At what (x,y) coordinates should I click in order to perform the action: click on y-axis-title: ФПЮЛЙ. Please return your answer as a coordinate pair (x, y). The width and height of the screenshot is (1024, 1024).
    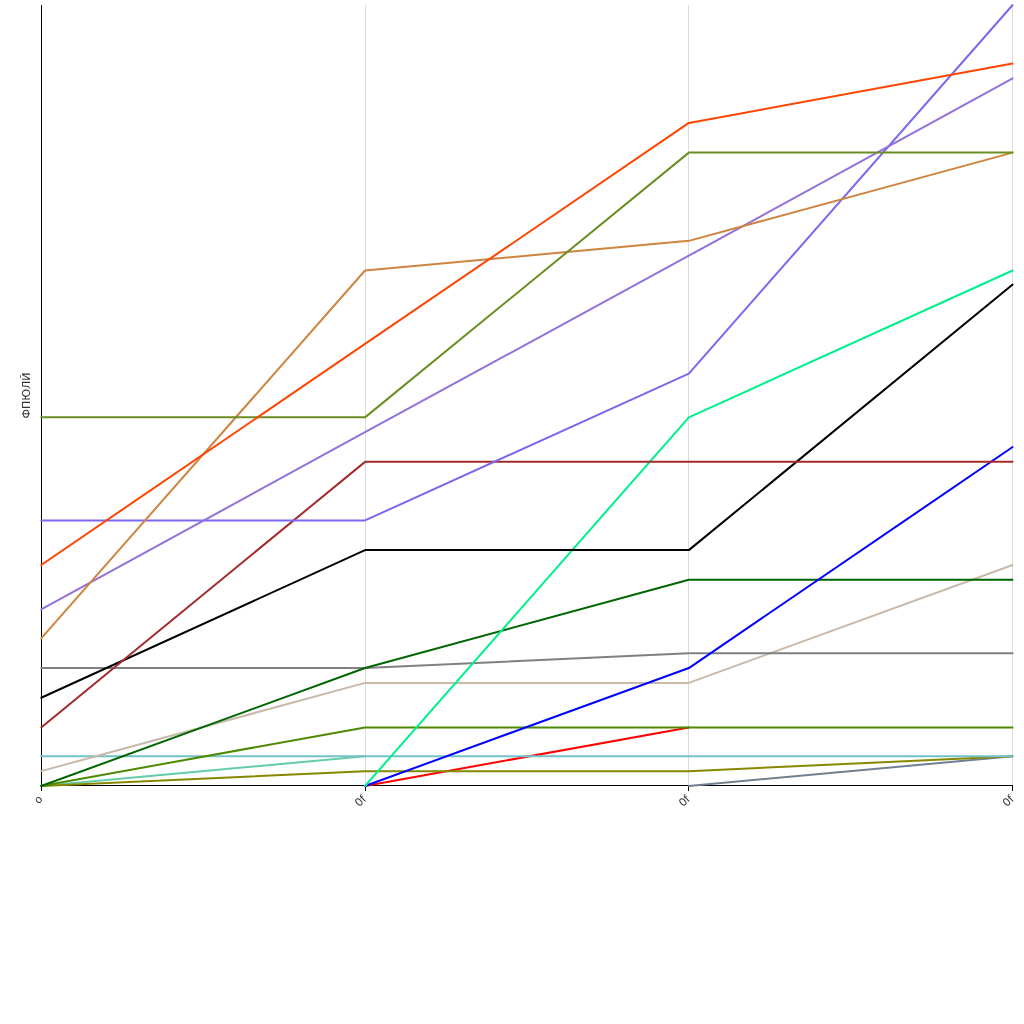
    Looking at the image, I should click on (27, 395).